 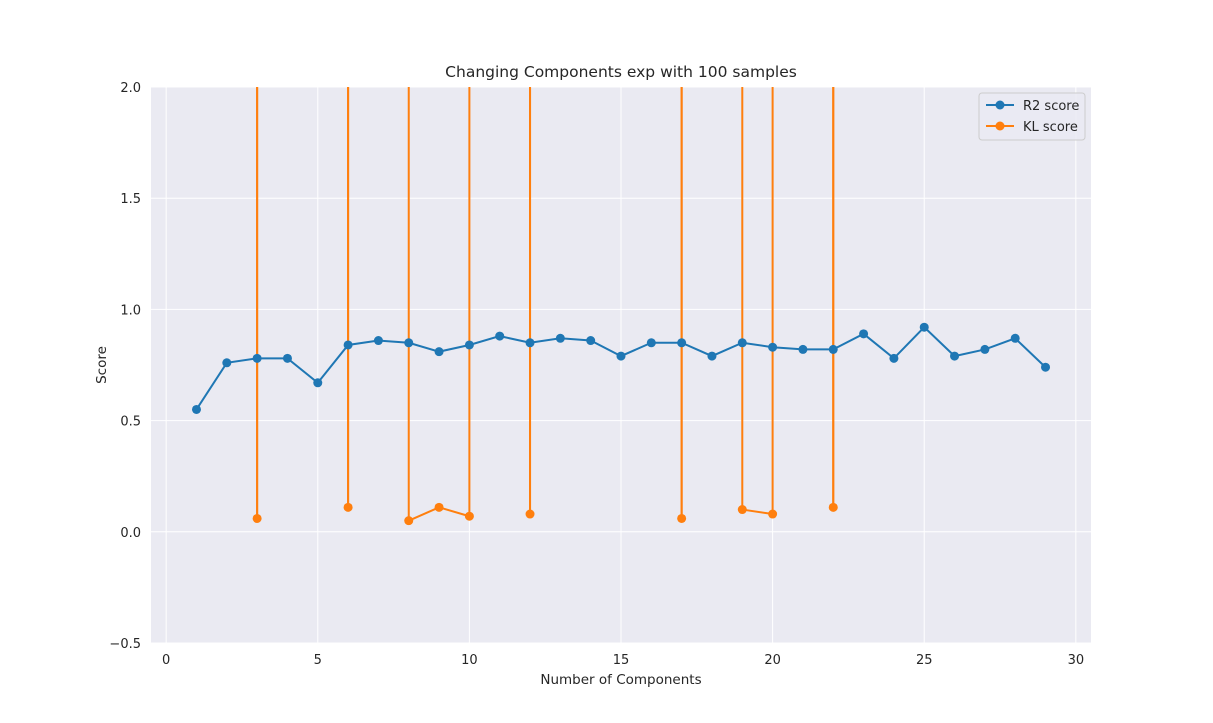 What do you see at coordinates (620, 680) in the screenshot?
I see `x-axis-label: Number of Components` at bounding box center [620, 680].